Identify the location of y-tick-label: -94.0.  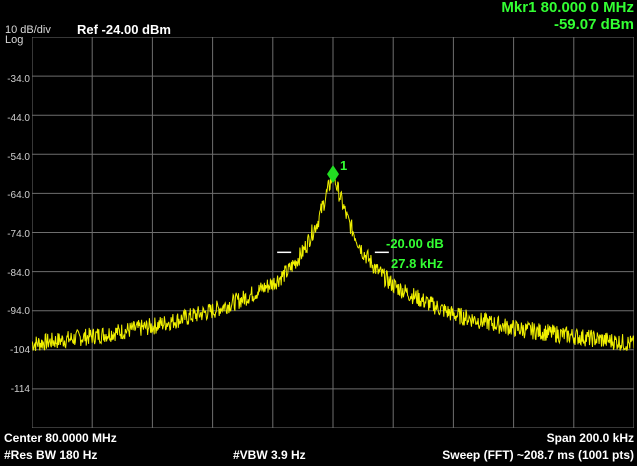
(18, 311).